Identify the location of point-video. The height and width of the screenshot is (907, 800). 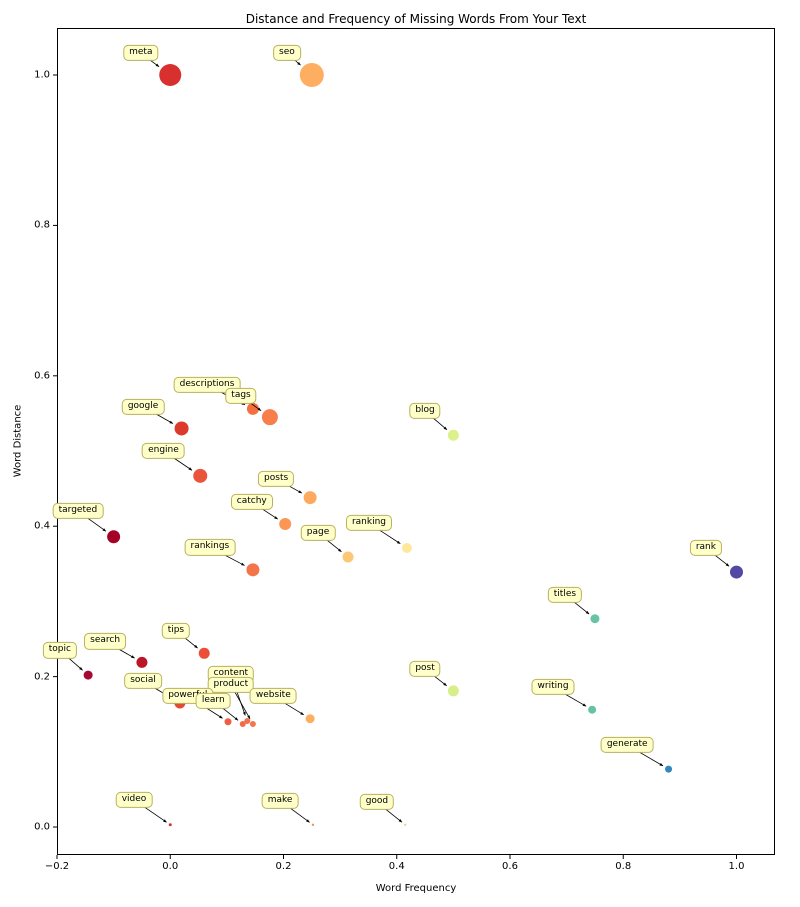
(170, 825).